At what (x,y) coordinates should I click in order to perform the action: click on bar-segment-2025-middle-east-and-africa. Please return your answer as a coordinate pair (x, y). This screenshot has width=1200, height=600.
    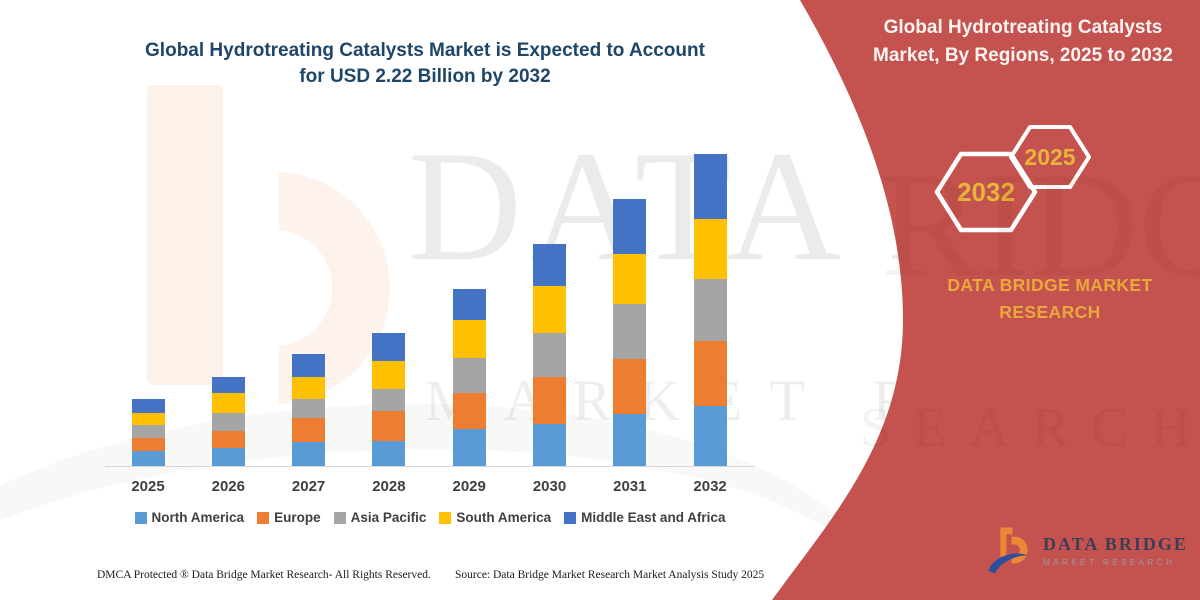
    Looking at the image, I should click on (148, 405).